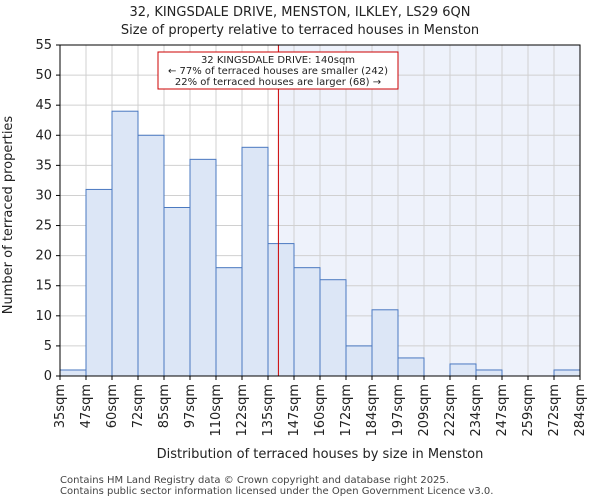  What do you see at coordinates (476, 410) in the screenshot?
I see `x-tick-label: 234sqm` at bounding box center [476, 410].